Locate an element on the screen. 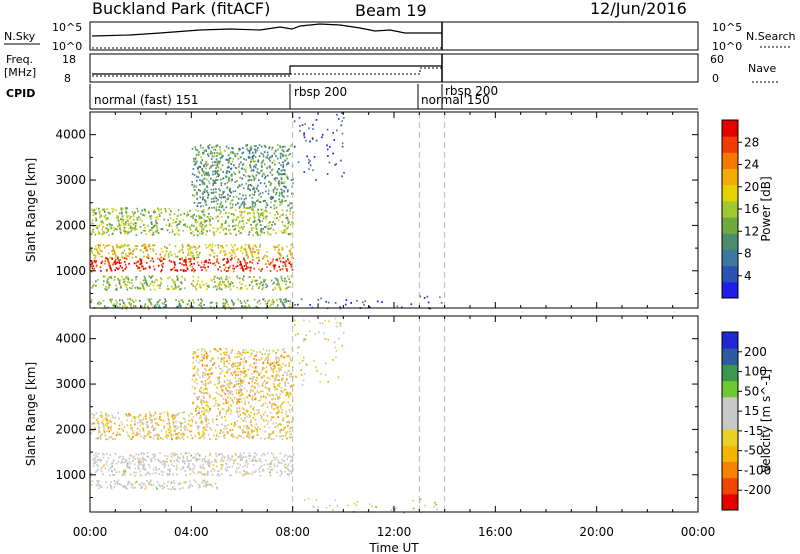  power-colorbar-tick-label: 8 is located at coordinates (748, 254).